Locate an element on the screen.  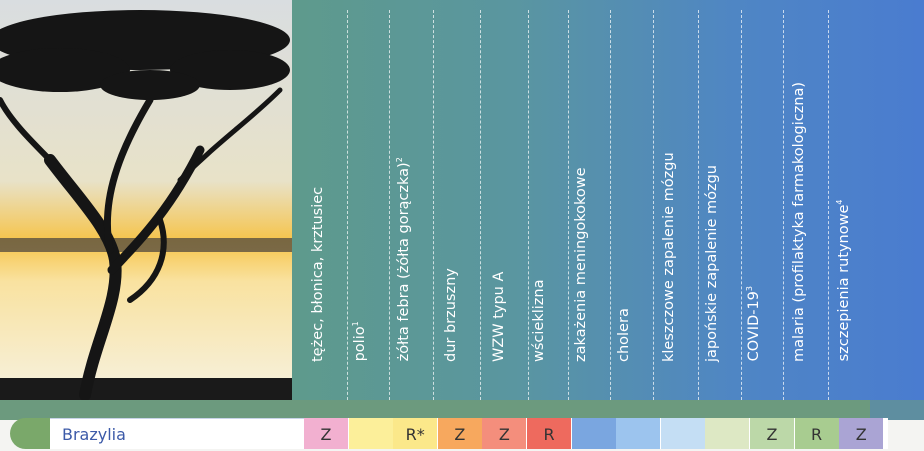
column-label-text: WZW typu A is located at coordinates (499, 316).